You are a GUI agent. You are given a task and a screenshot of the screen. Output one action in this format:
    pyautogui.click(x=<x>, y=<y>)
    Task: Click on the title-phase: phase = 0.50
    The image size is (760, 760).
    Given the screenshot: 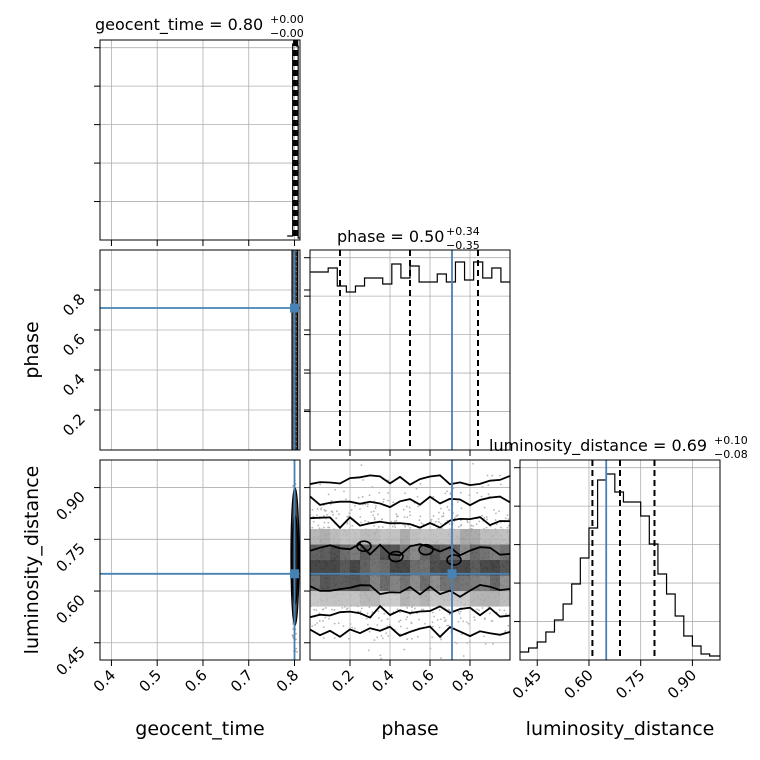 What is the action you would take?
    pyautogui.click(x=390, y=236)
    